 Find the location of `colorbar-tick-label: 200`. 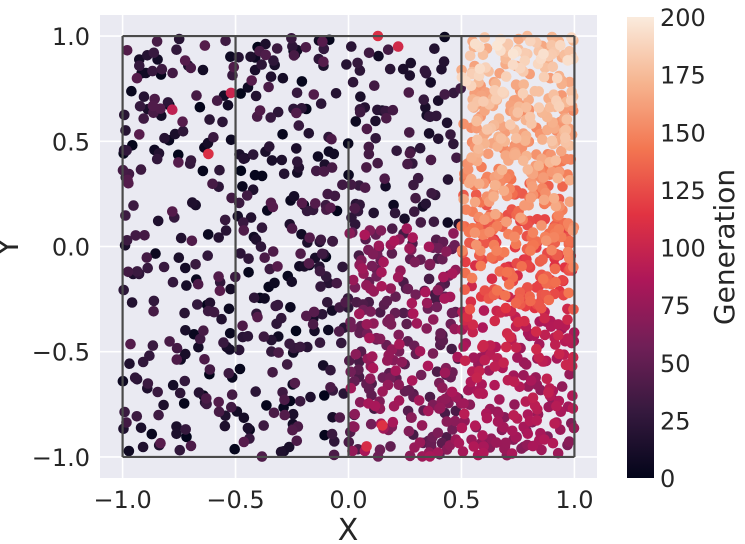

colorbar-tick-label: 200 is located at coordinates (683, 18).